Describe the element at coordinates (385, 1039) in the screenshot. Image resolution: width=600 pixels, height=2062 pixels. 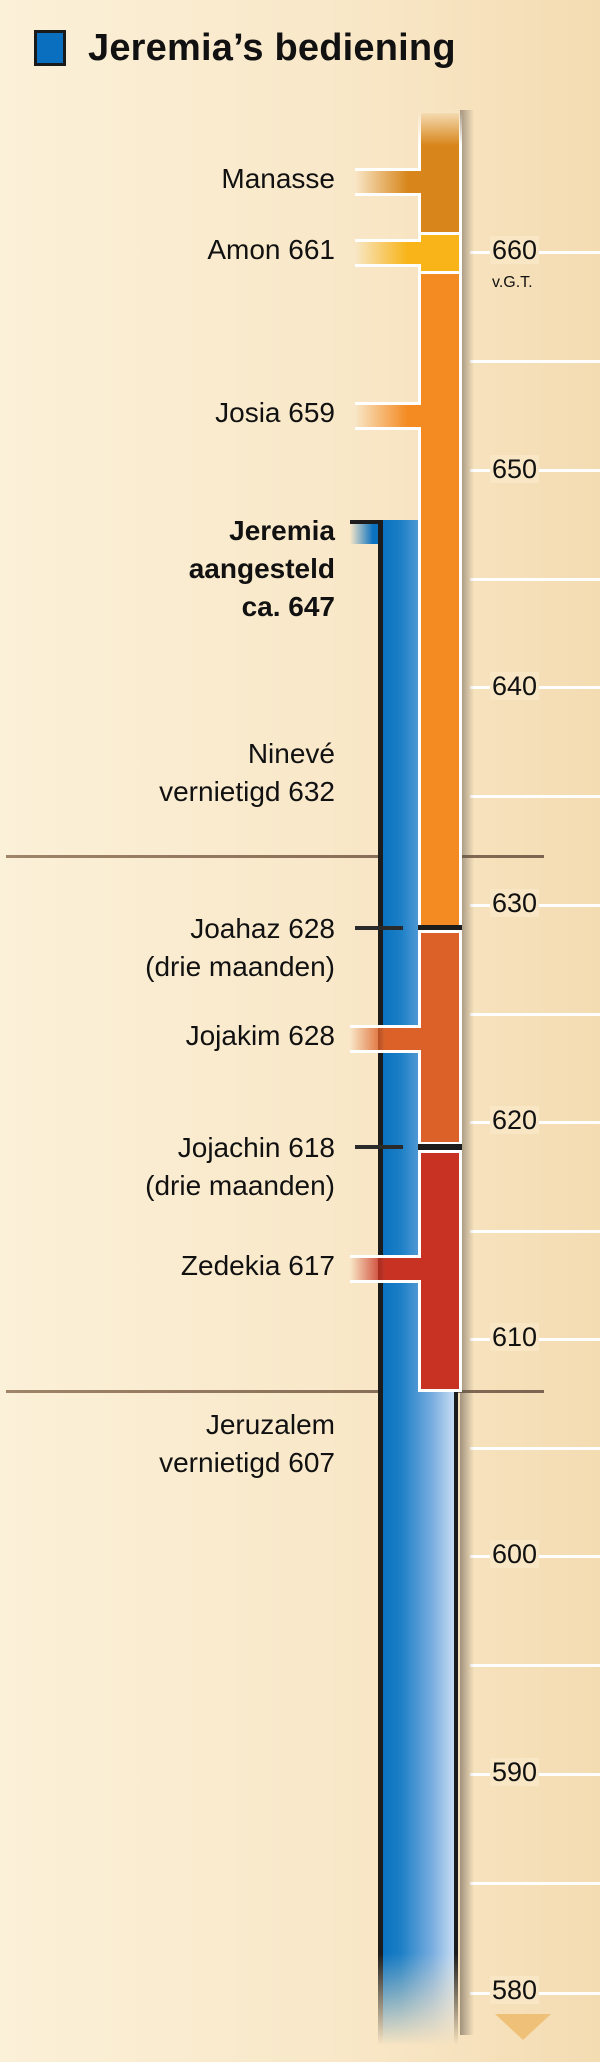
I see `connector-jojakim` at that location.